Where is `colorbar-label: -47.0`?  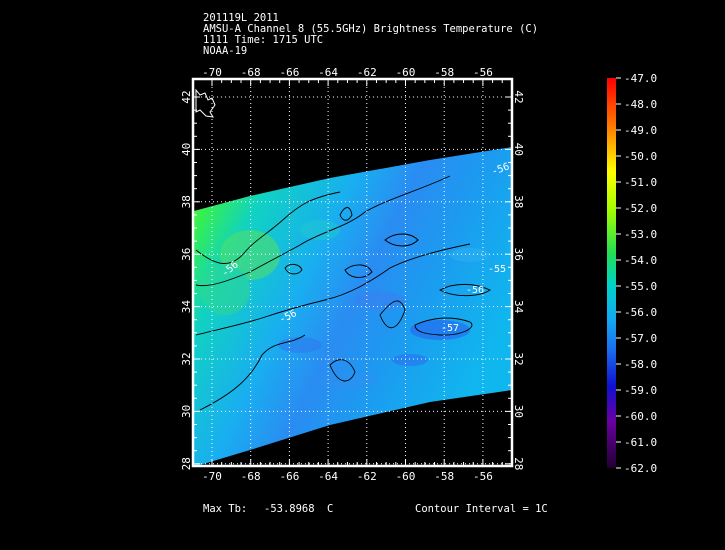
colorbar-label: -47.0 is located at coordinates (640, 78).